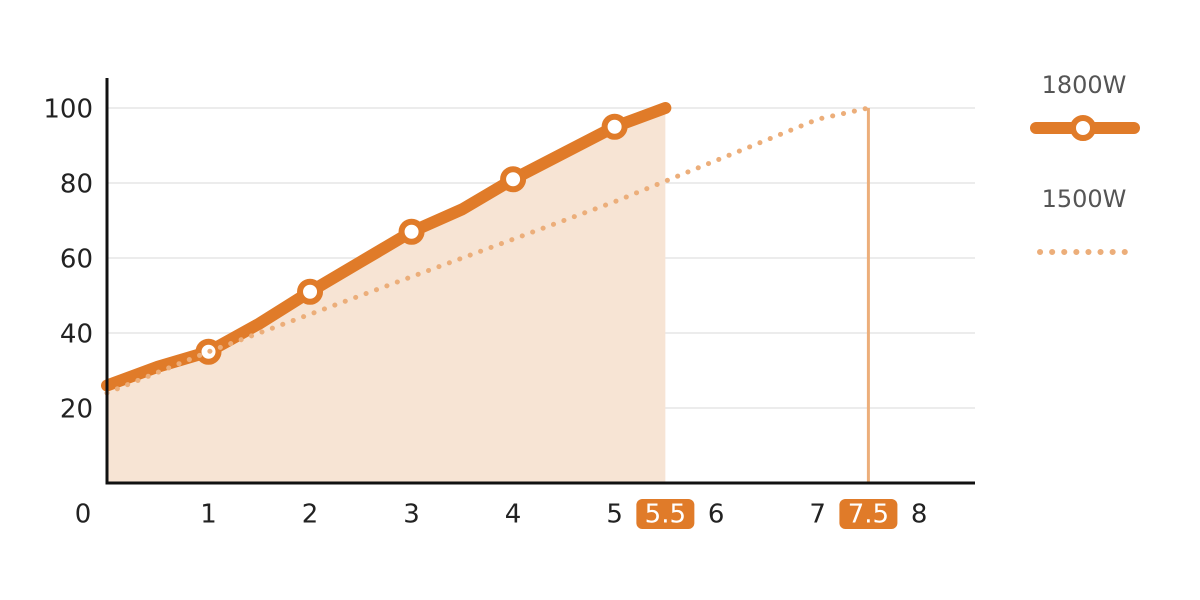  Describe the element at coordinates (83, 515) in the screenshot. I see `x-tick-label: 0` at that location.